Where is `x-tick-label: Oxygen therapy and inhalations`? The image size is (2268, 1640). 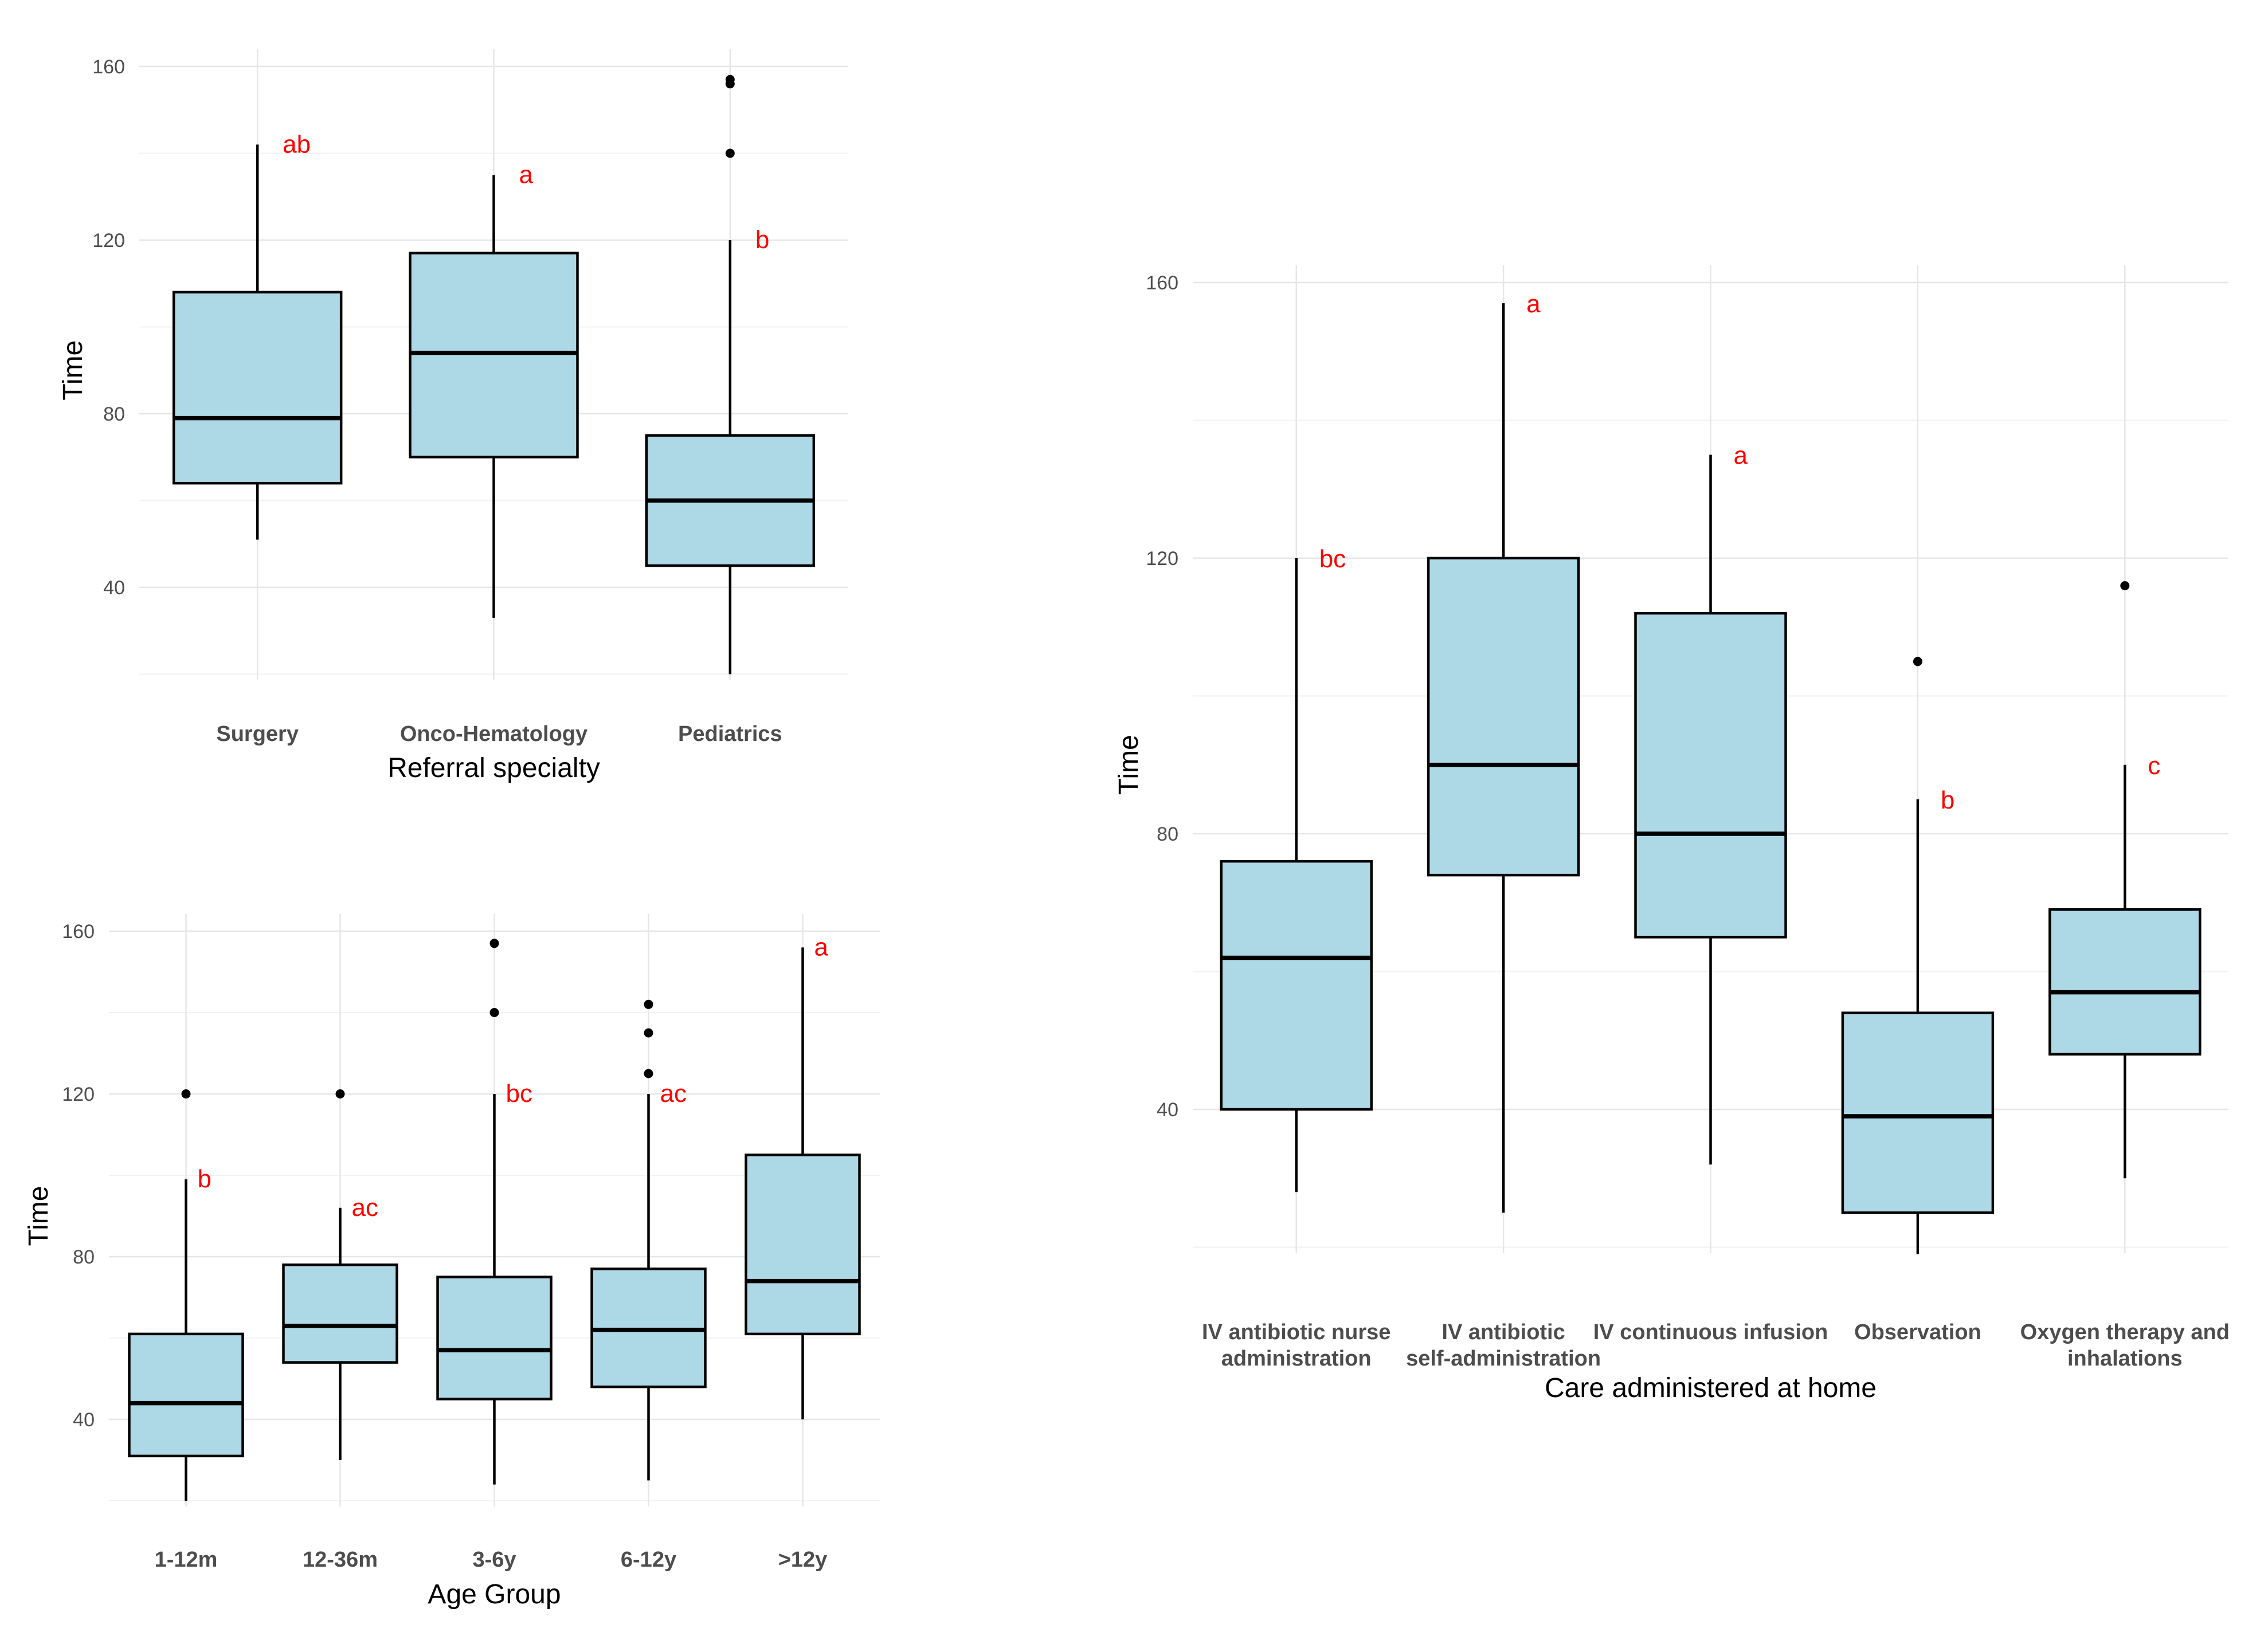
x-tick-label: Oxygen therapy and inhalations is located at coordinates (2125, 1345).